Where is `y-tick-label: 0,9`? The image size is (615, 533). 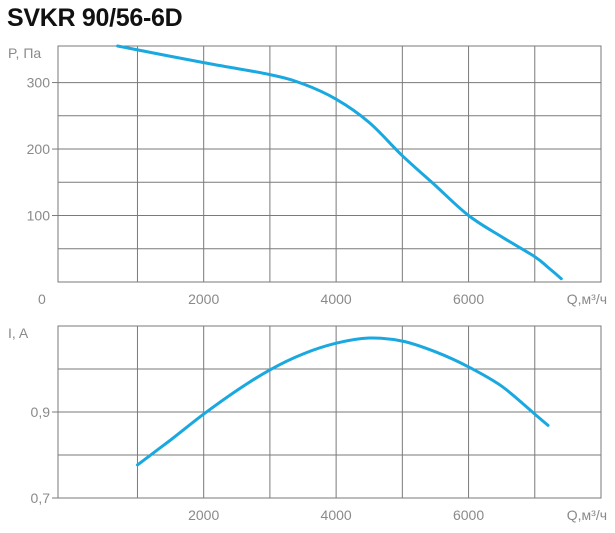 y-tick-label: 0,9 is located at coordinates (41, 412).